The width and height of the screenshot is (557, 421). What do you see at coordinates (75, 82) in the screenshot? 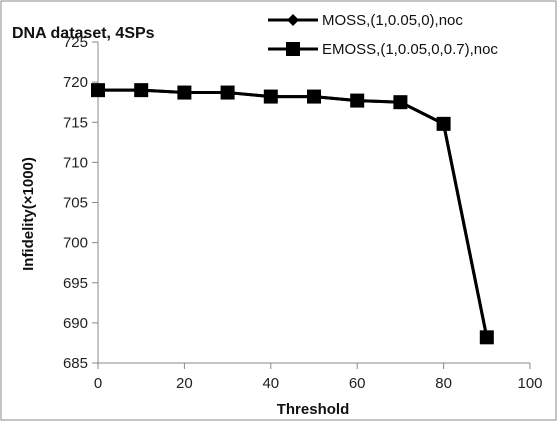
I see `y-tick-label: 720` at bounding box center [75, 82].